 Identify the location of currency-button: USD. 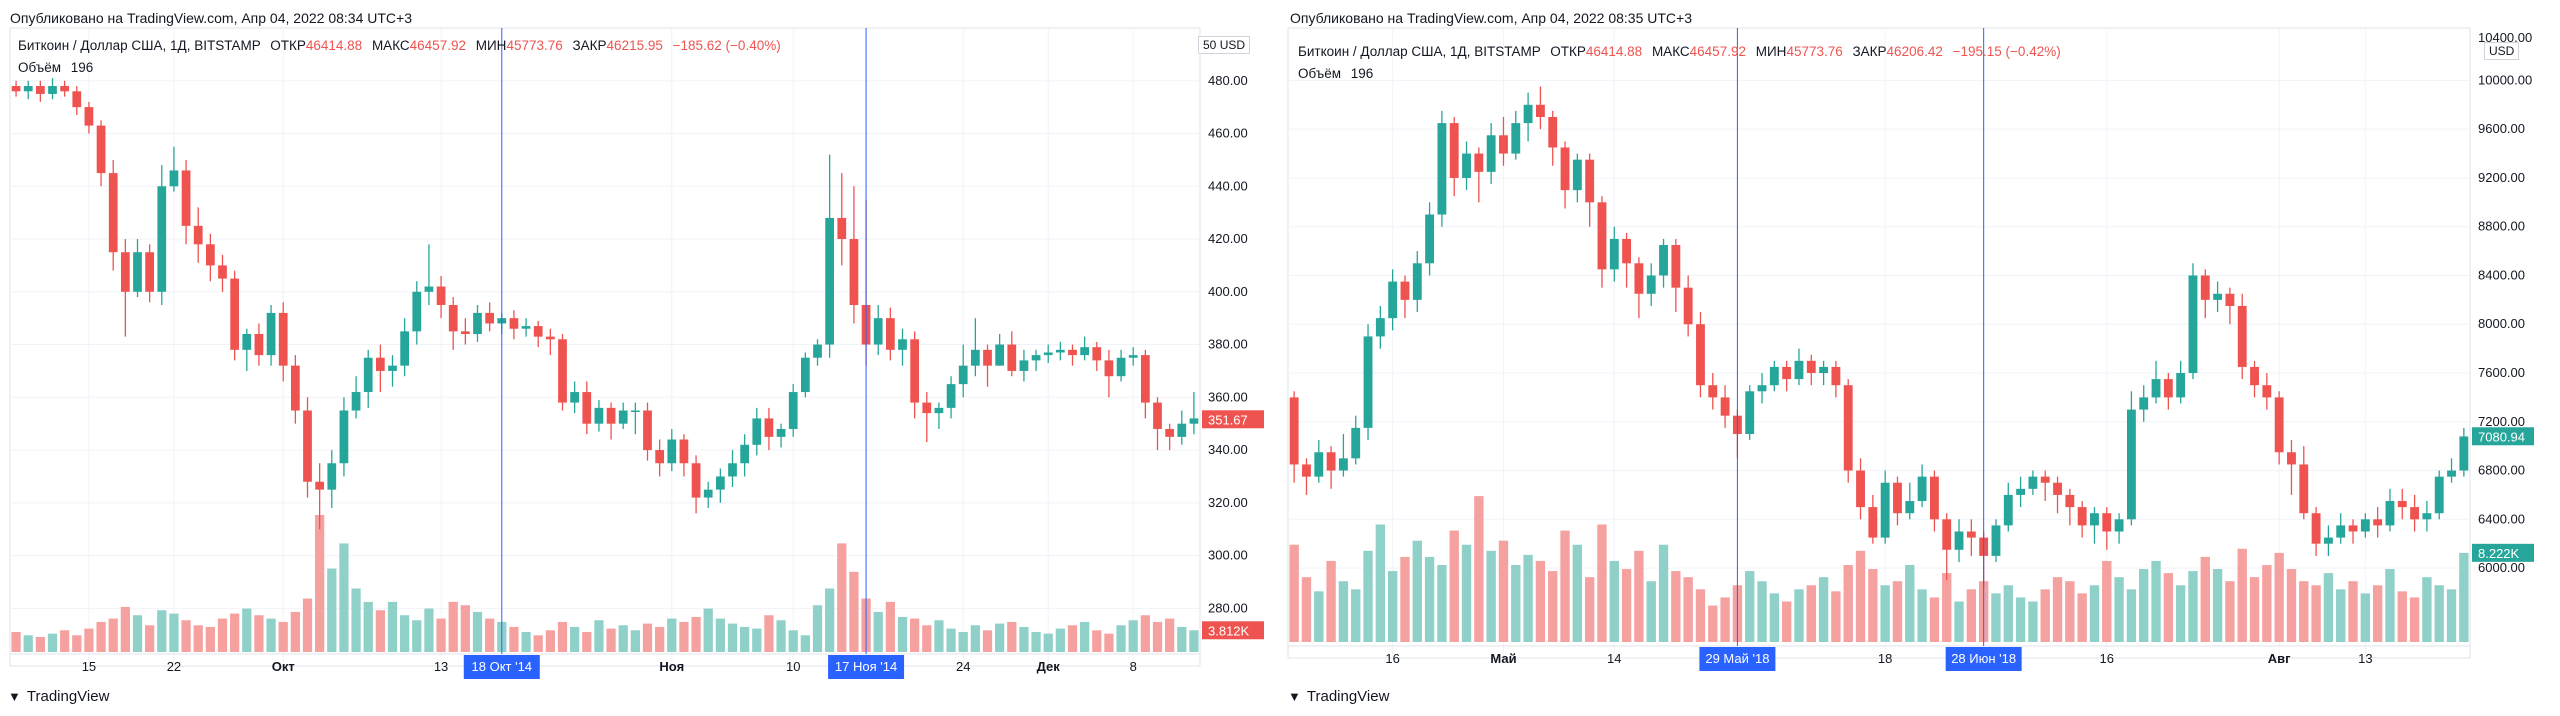
(2502, 51).